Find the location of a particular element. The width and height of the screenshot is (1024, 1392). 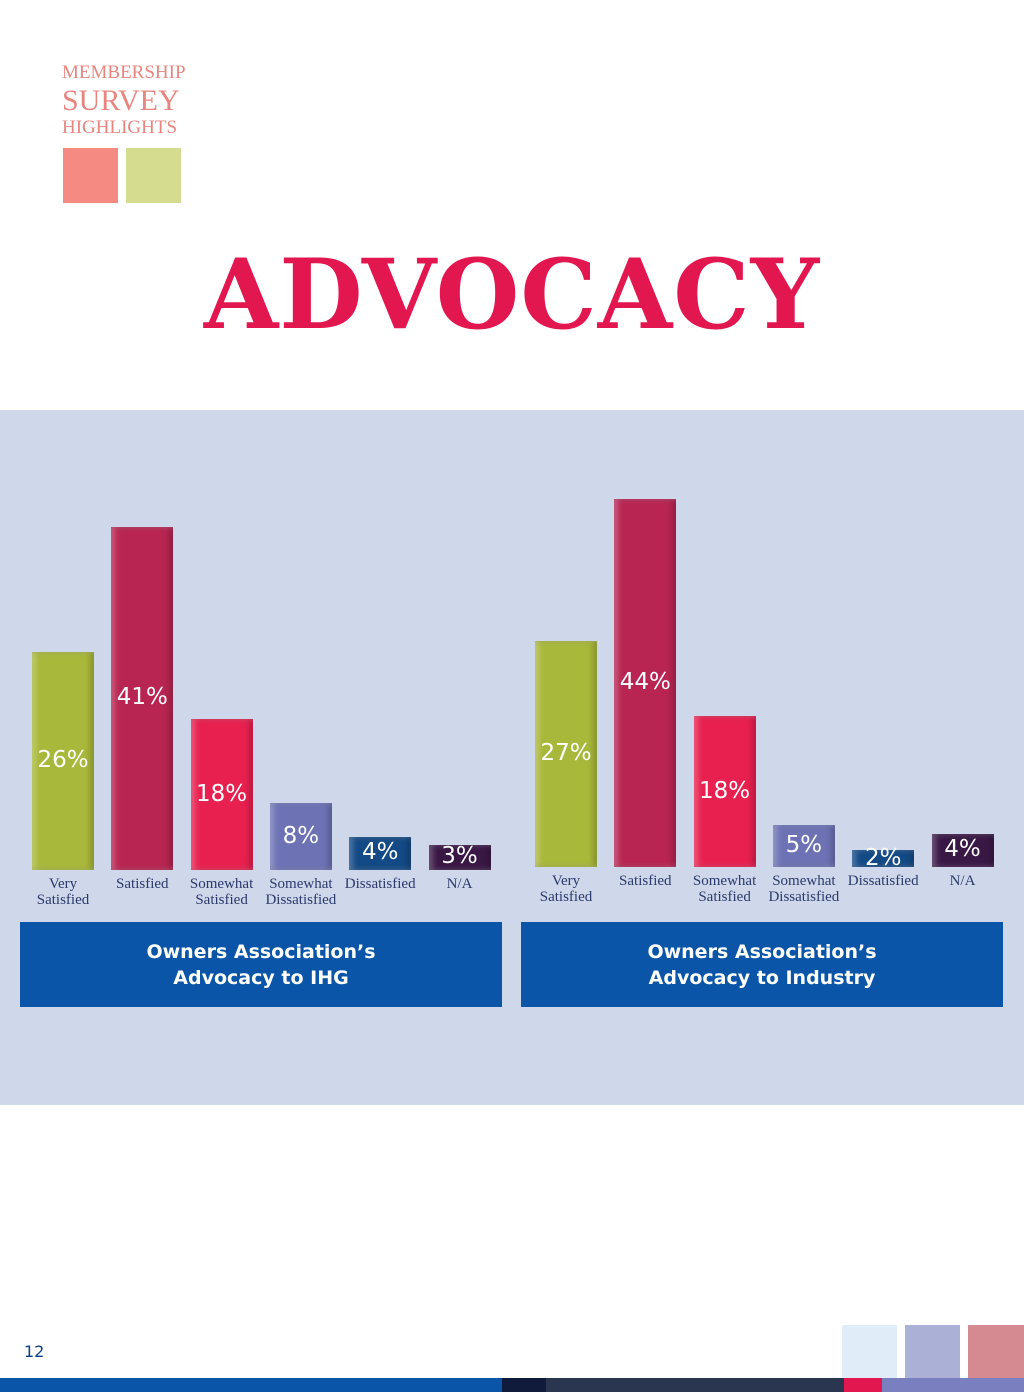

page-number: 12 is located at coordinates (34, 1351).